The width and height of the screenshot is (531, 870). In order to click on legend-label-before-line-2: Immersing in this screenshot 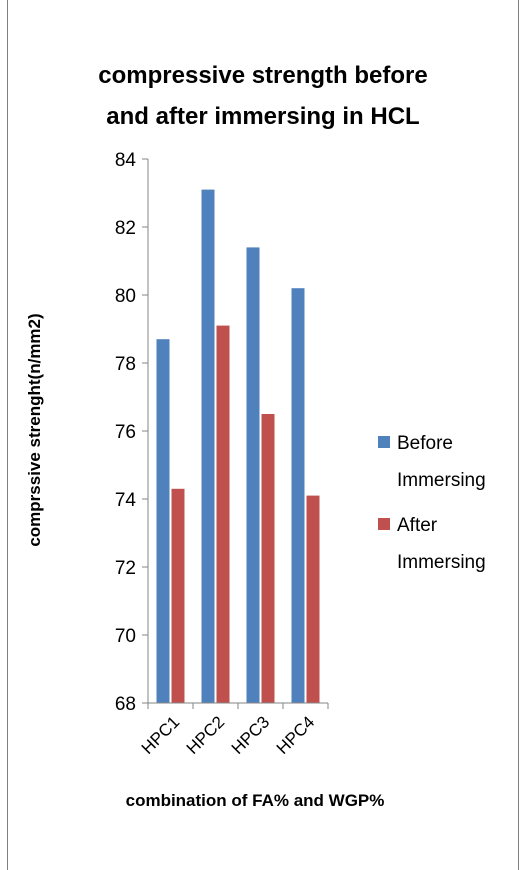, I will do `click(441, 480)`.